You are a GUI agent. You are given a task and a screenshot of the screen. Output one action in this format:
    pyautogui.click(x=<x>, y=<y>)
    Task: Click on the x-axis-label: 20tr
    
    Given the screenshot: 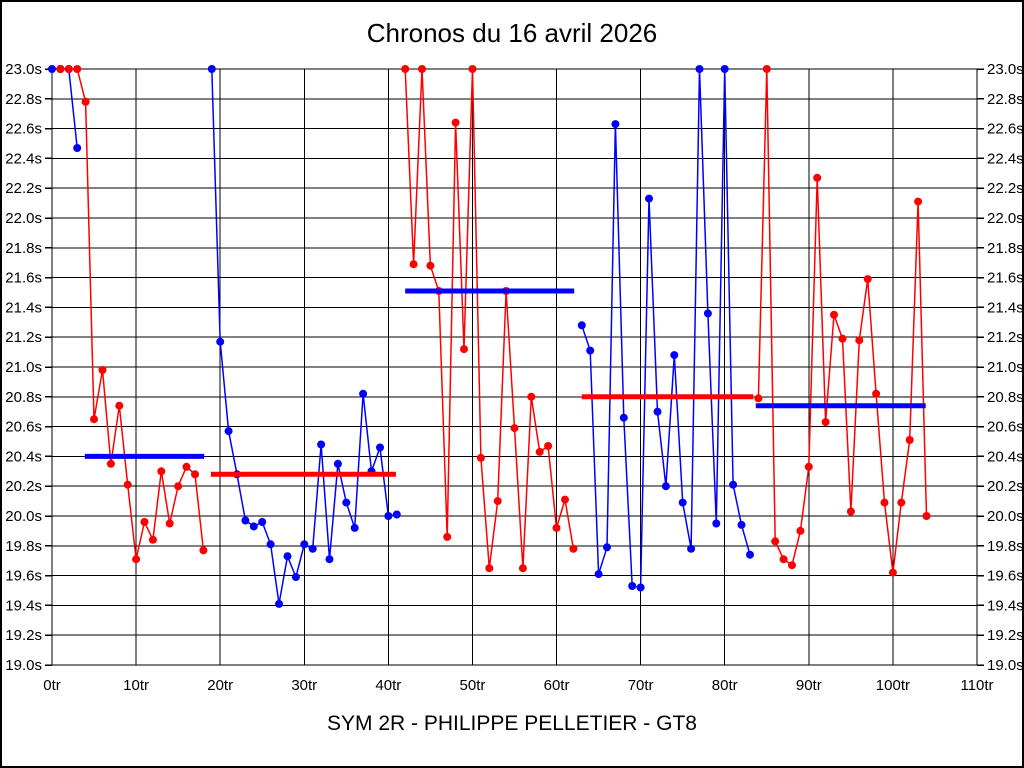 What is the action you would take?
    pyautogui.click(x=220, y=685)
    